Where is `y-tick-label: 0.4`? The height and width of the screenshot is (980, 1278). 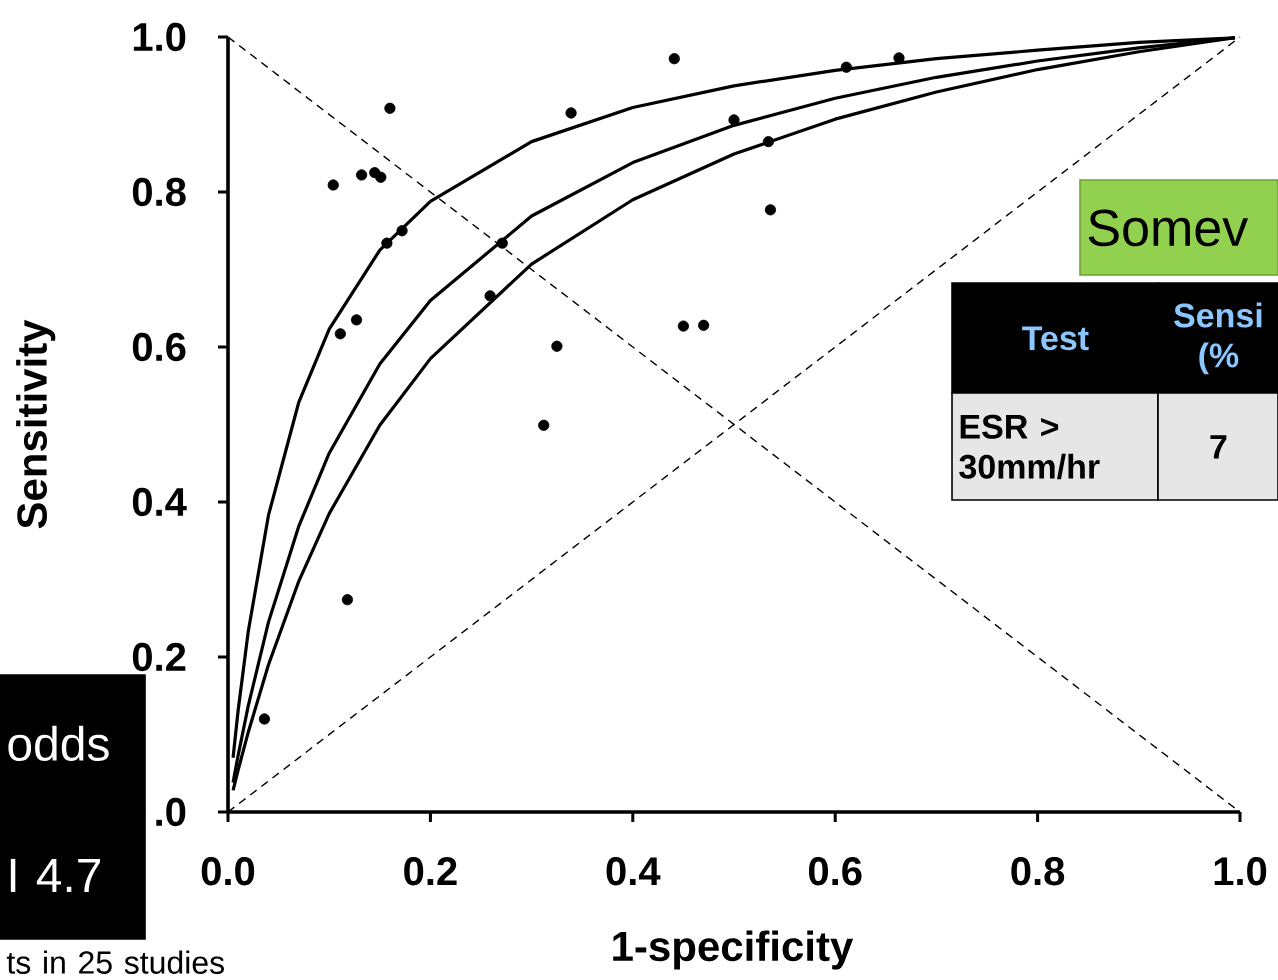
y-tick-label: 0.4 is located at coordinates (159, 502).